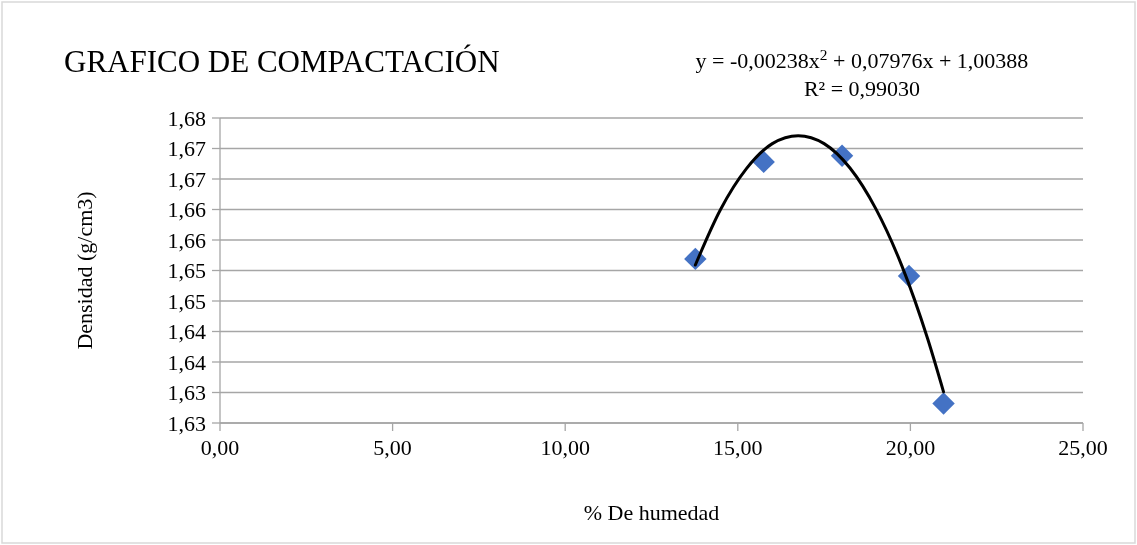 The height and width of the screenshot is (545, 1137). What do you see at coordinates (738, 447) in the screenshot?
I see `x-tick-label: 15,00` at bounding box center [738, 447].